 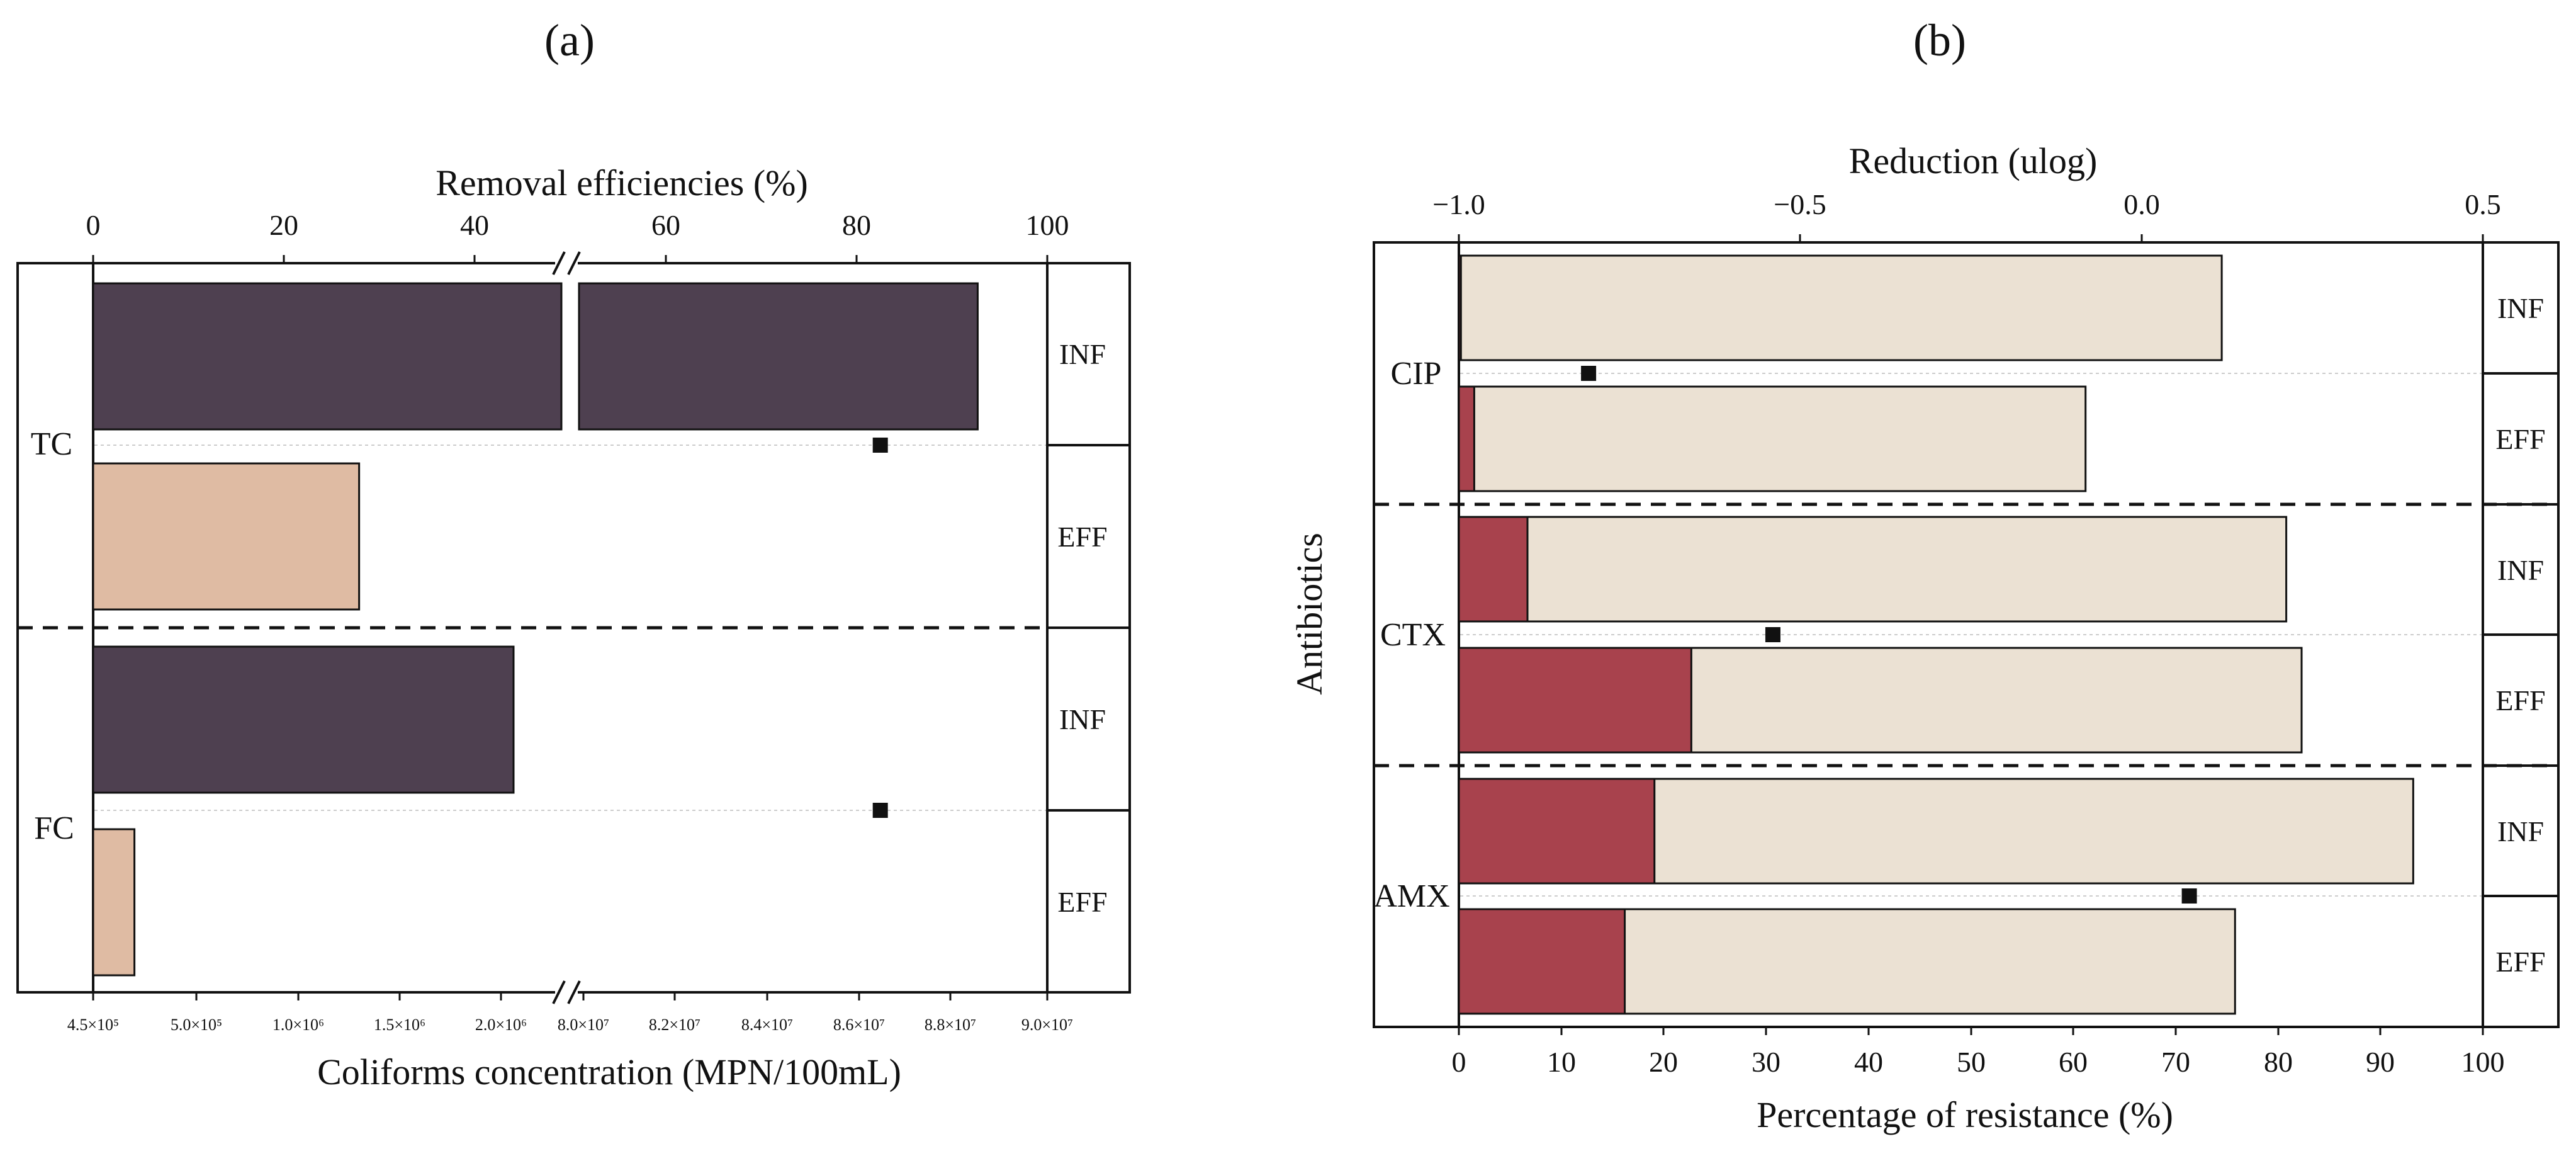 I want to click on bar-cip-eff-total, so click(x=1772, y=438).